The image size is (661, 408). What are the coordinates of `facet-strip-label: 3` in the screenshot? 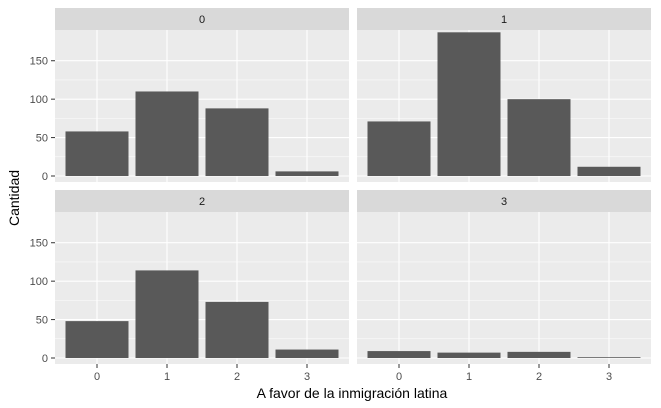 It's located at (504, 202).